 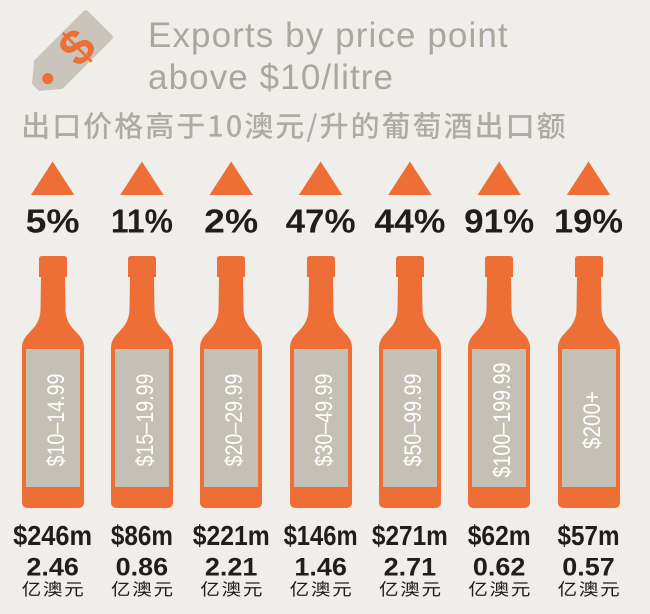 What do you see at coordinates (234, 420) in the screenshot?
I see `svg-text: $20–29.99` at bounding box center [234, 420].